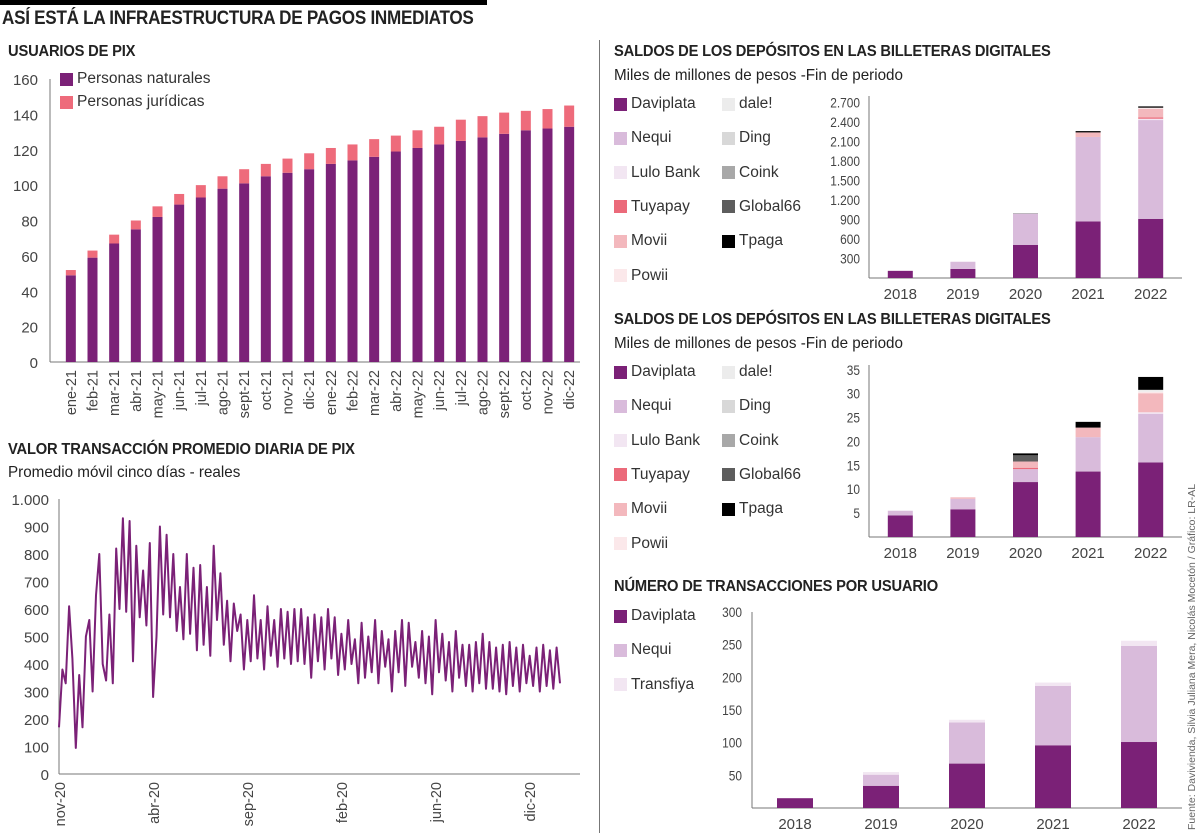  I want to click on legend-label: Coink, so click(759, 440).